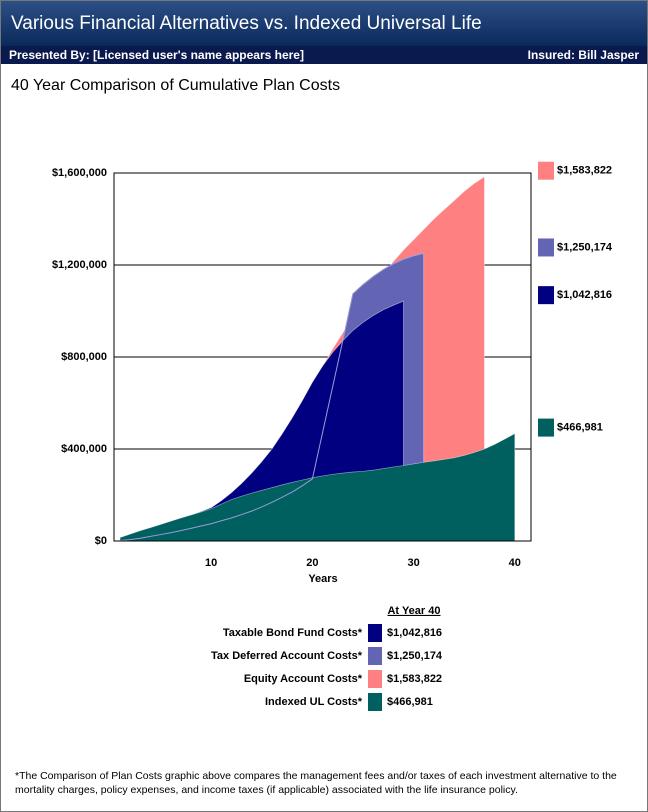  What do you see at coordinates (312, 563) in the screenshot?
I see `x-tick-label: 20` at bounding box center [312, 563].